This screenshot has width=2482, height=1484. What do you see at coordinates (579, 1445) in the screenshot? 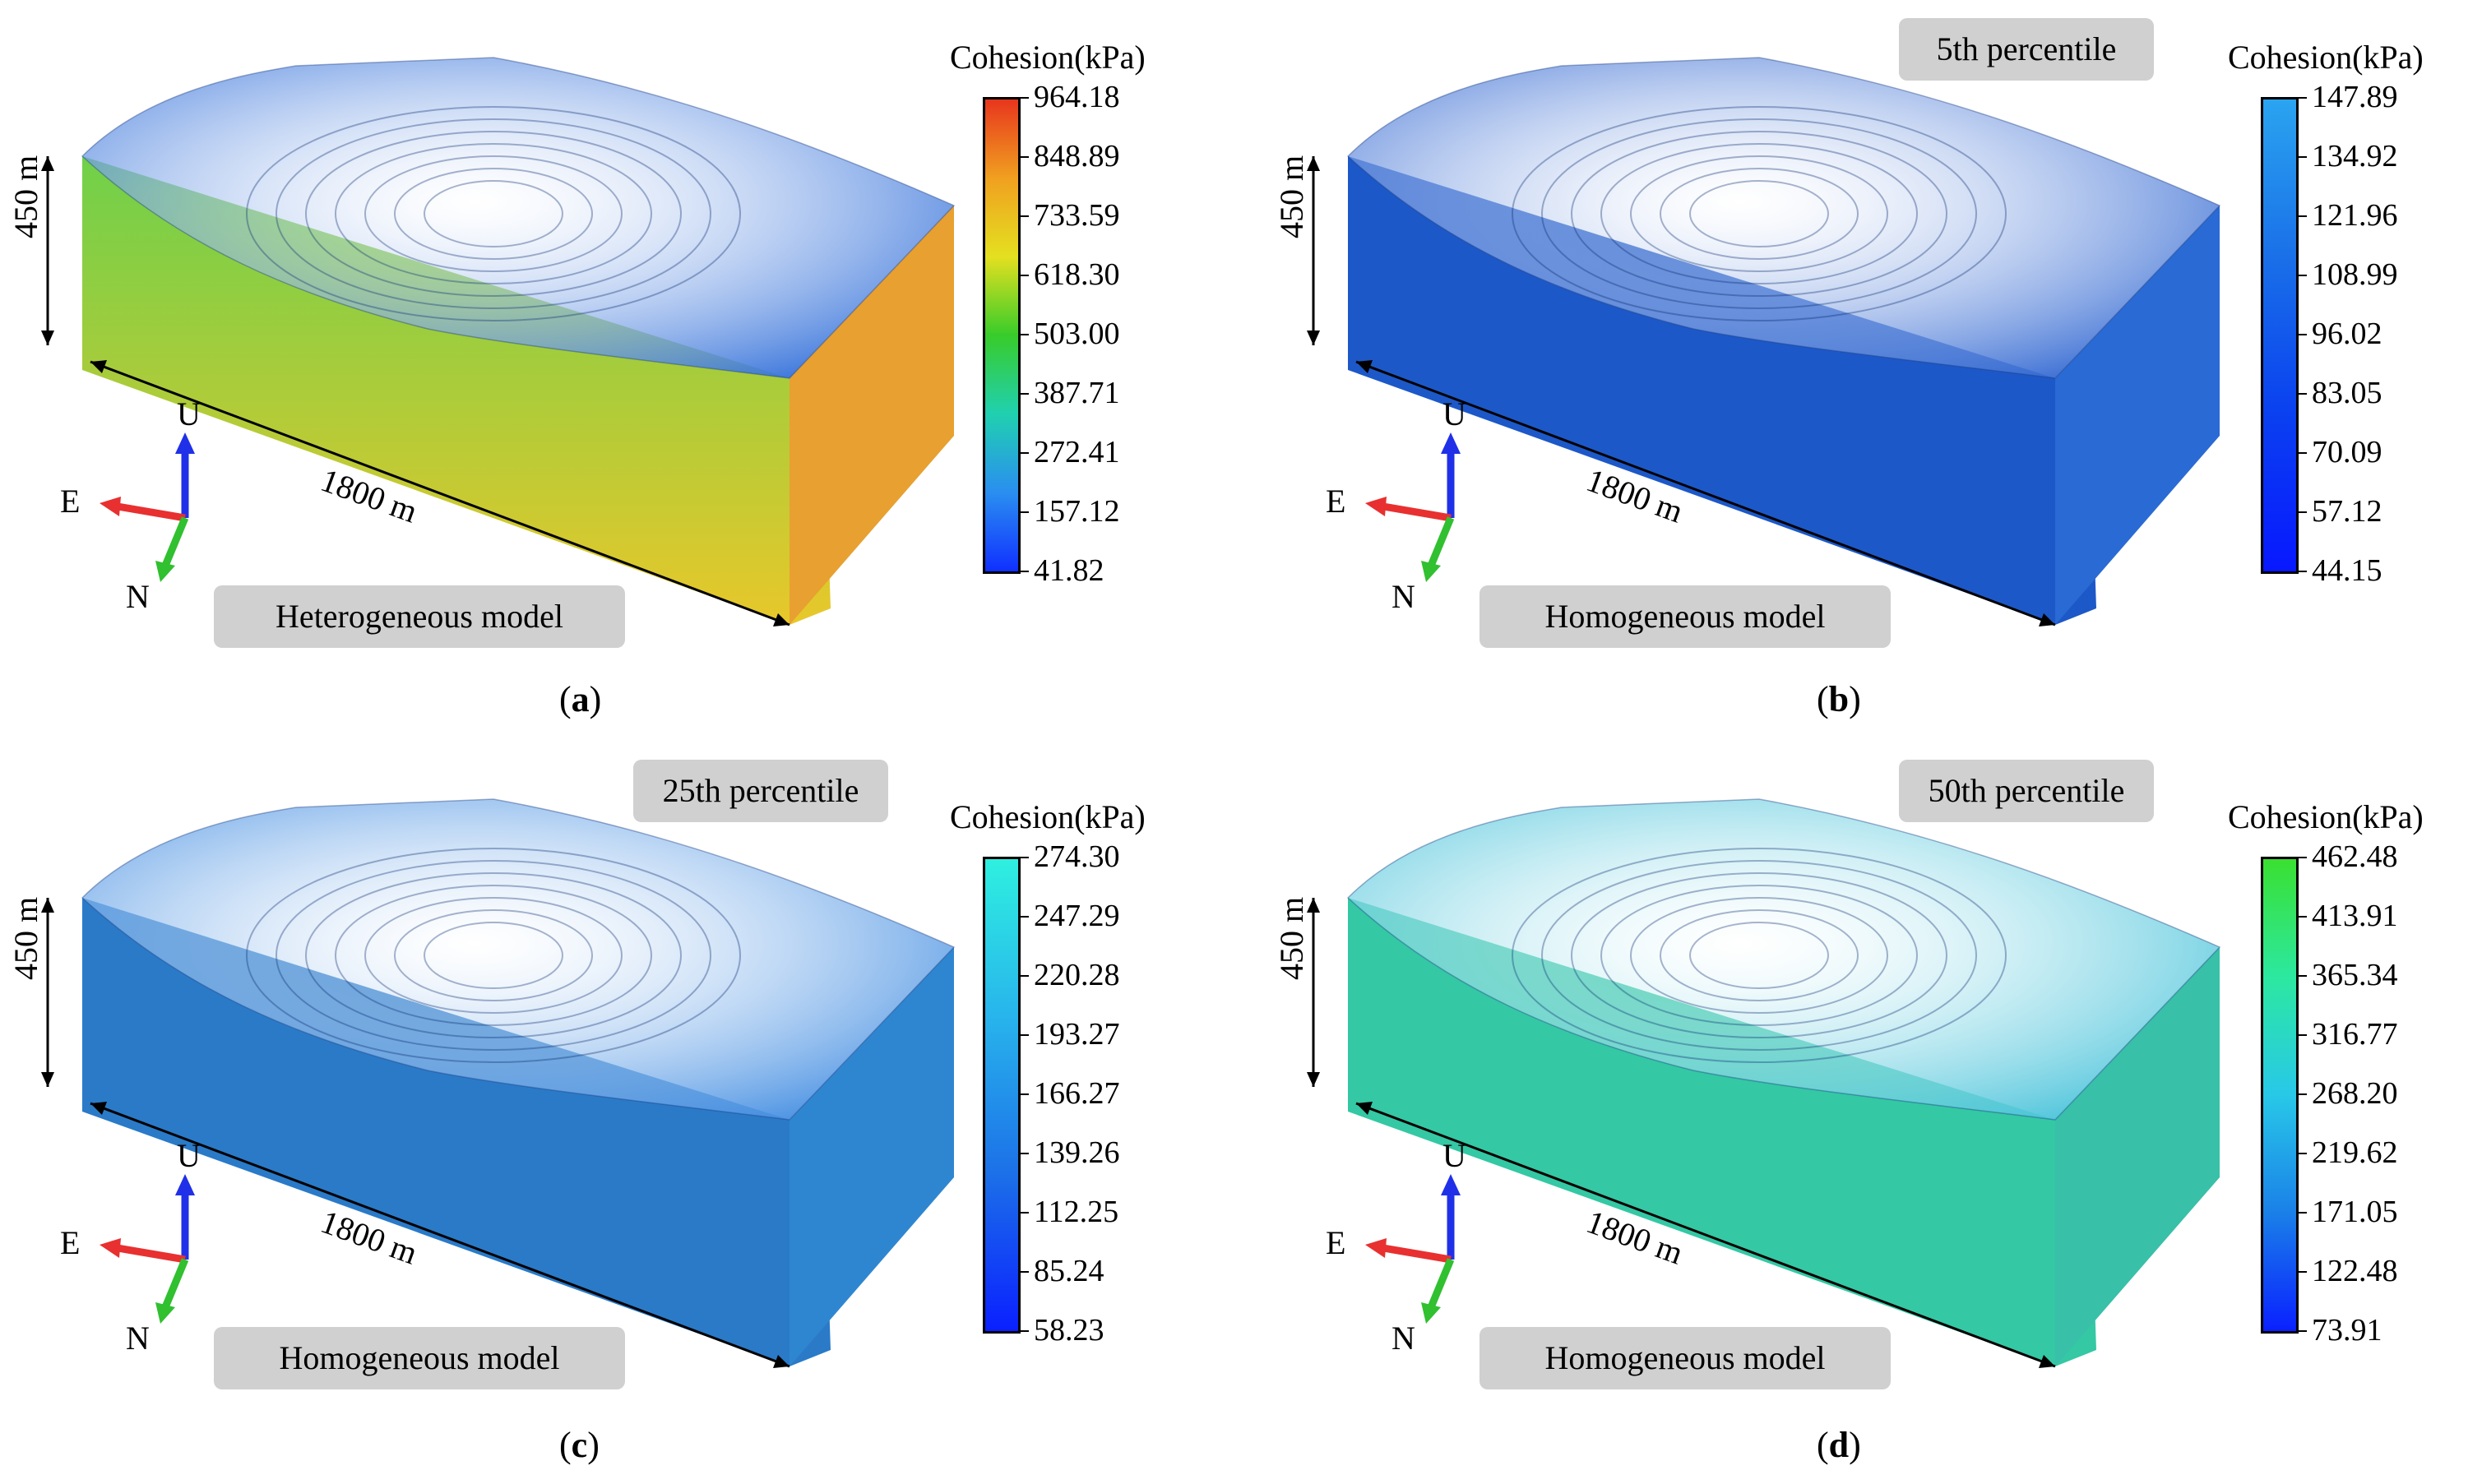
I see `panel-caption: (c)` at bounding box center [579, 1445].